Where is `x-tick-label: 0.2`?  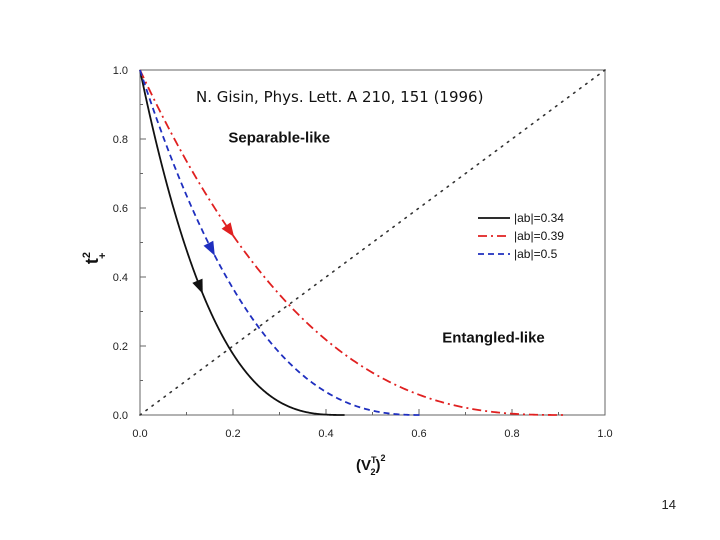 x-tick-label: 0.2 is located at coordinates (232, 434).